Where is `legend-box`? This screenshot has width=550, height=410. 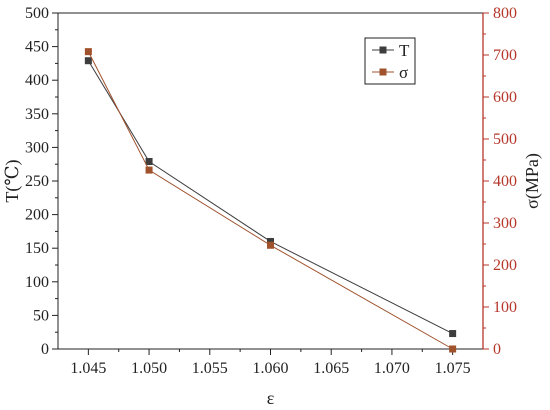 legend-box is located at coordinates (390, 61).